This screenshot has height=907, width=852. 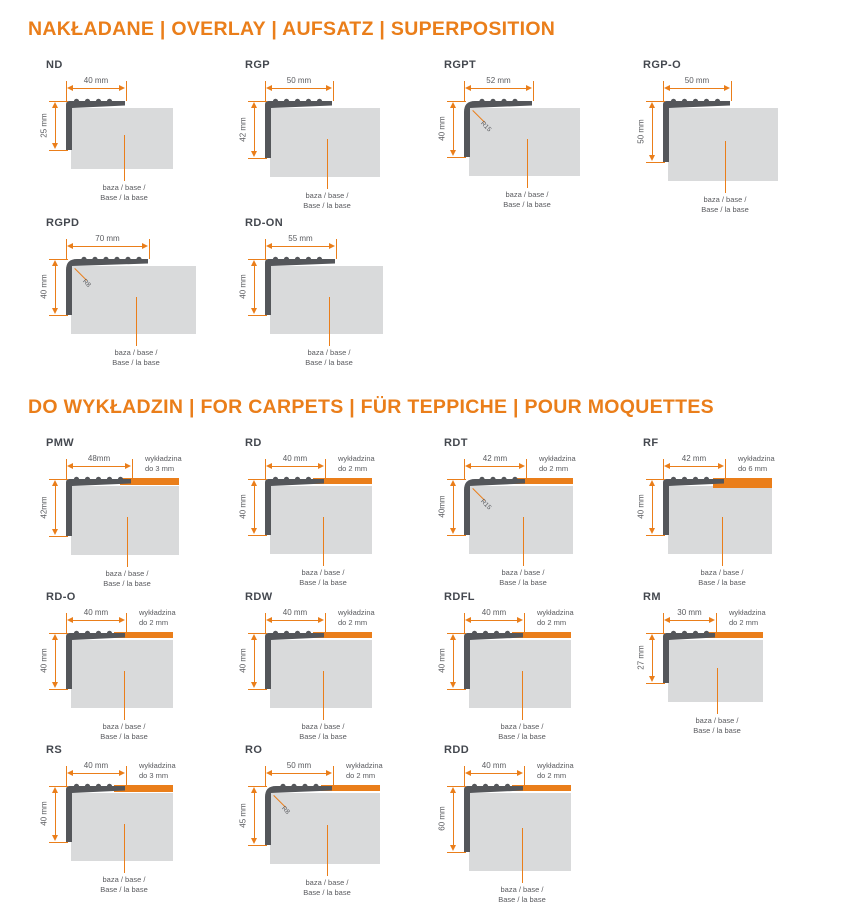 What do you see at coordinates (96, 612) in the screenshot?
I see `width-dim-label: 40 mm` at bounding box center [96, 612].